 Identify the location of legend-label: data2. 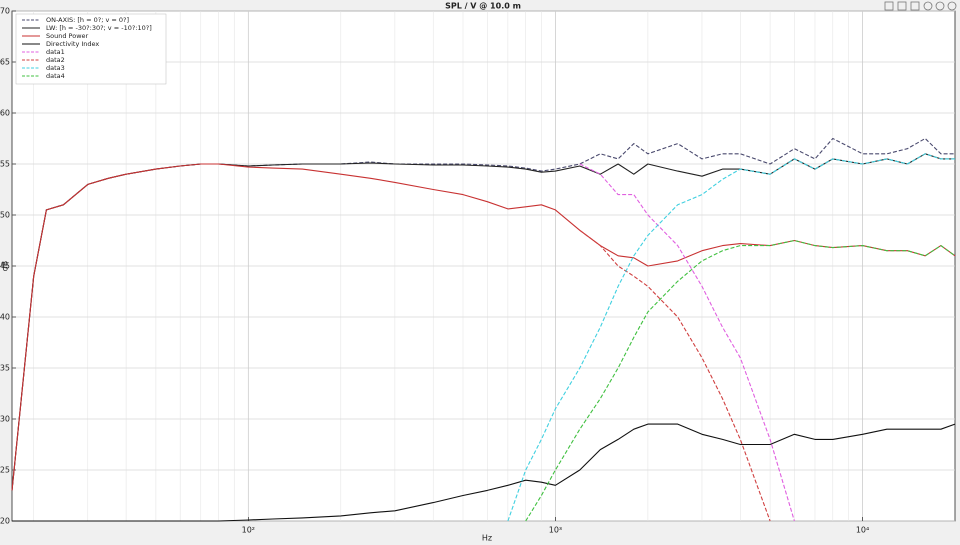
(55, 60).